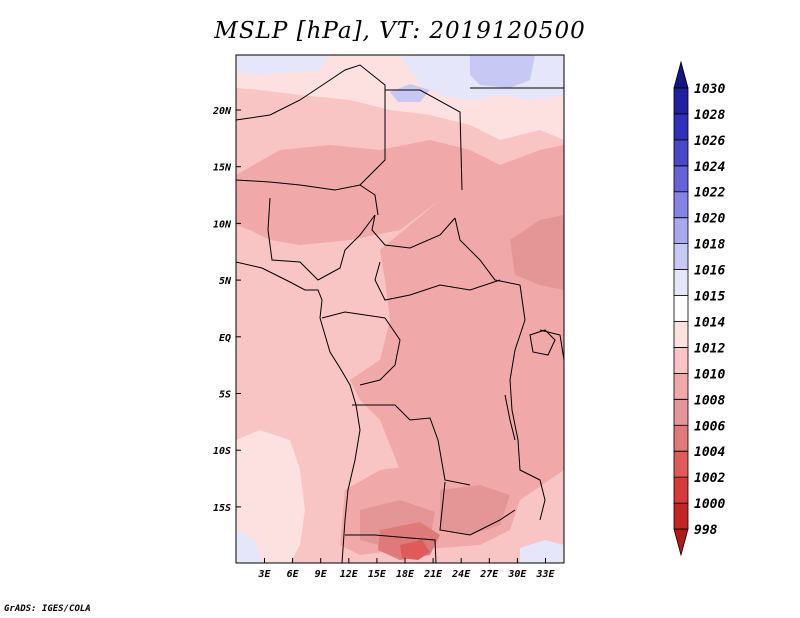 This screenshot has width=800, height=618. Describe the element at coordinates (249, 546) in the screenshot. I see `field-1016-southwest` at that location.